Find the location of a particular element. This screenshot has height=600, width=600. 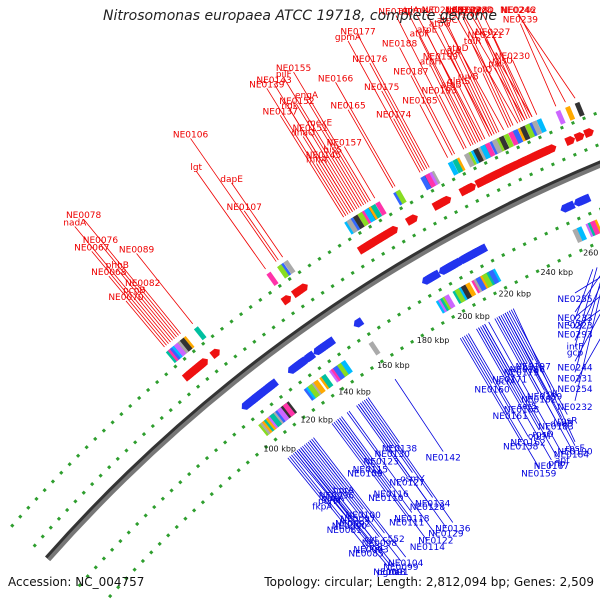

gene-label: cyc is located at coordinates (574, 324).